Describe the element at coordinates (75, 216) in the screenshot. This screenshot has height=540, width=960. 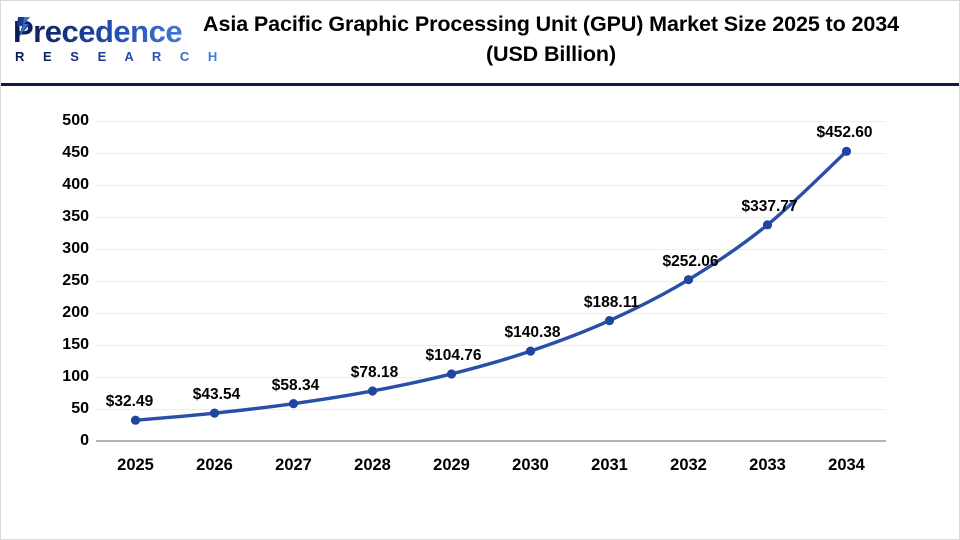
I see `y-axis-tick-label: 350` at that location.